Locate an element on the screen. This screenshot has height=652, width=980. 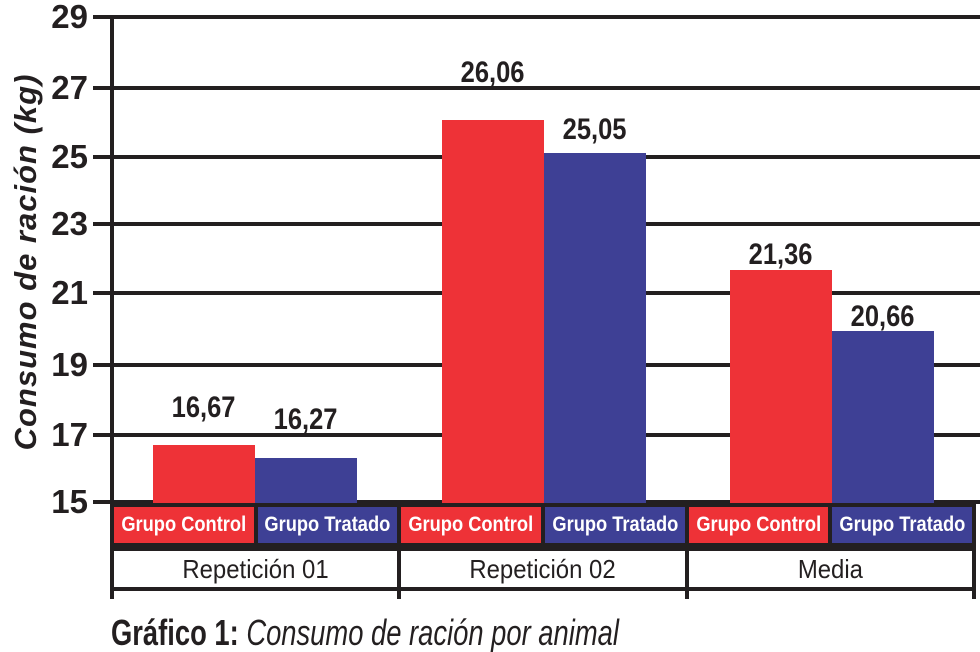
chart-caption: Gráfico 1: Consumo de ración por animal is located at coordinates (445, 632).